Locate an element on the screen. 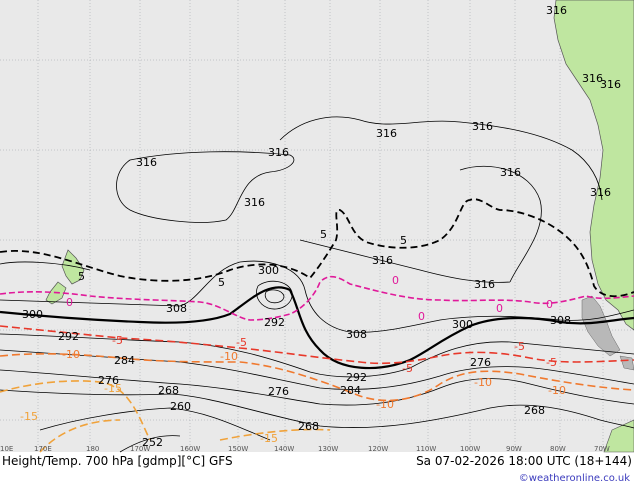 Image resolution: width=634 pixels, height=490 pixels. contour-316-south-loop is located at coordinates (500, 224).